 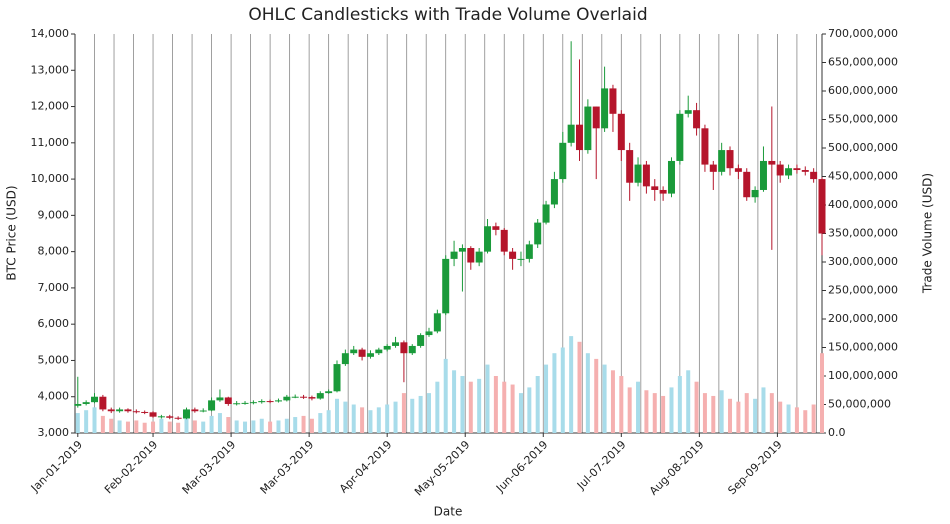 I want to click on x-tick-label: Feb-02-2019, so click(x=131, y=467).